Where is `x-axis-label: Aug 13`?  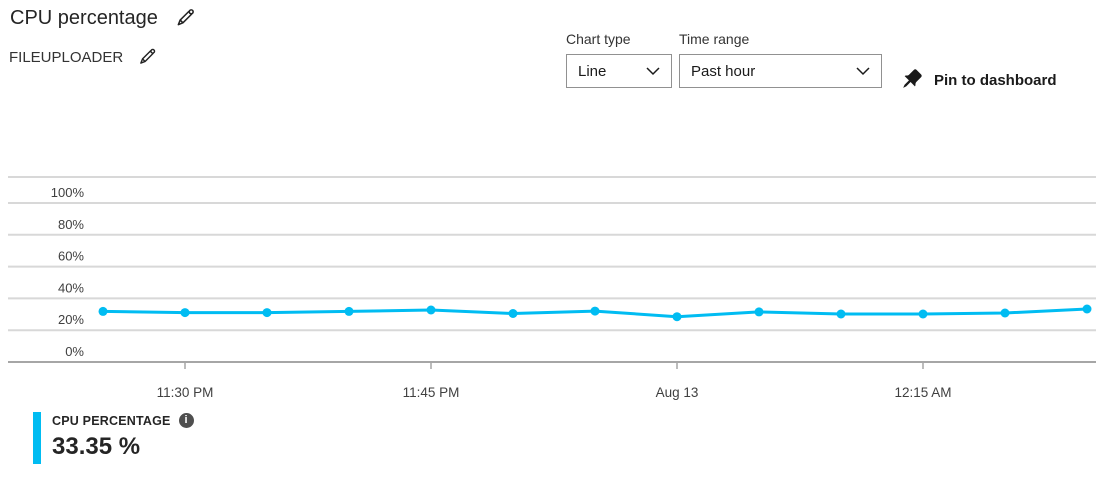
x-axis-label: Aug 13 is located at coordinates (677, 392).